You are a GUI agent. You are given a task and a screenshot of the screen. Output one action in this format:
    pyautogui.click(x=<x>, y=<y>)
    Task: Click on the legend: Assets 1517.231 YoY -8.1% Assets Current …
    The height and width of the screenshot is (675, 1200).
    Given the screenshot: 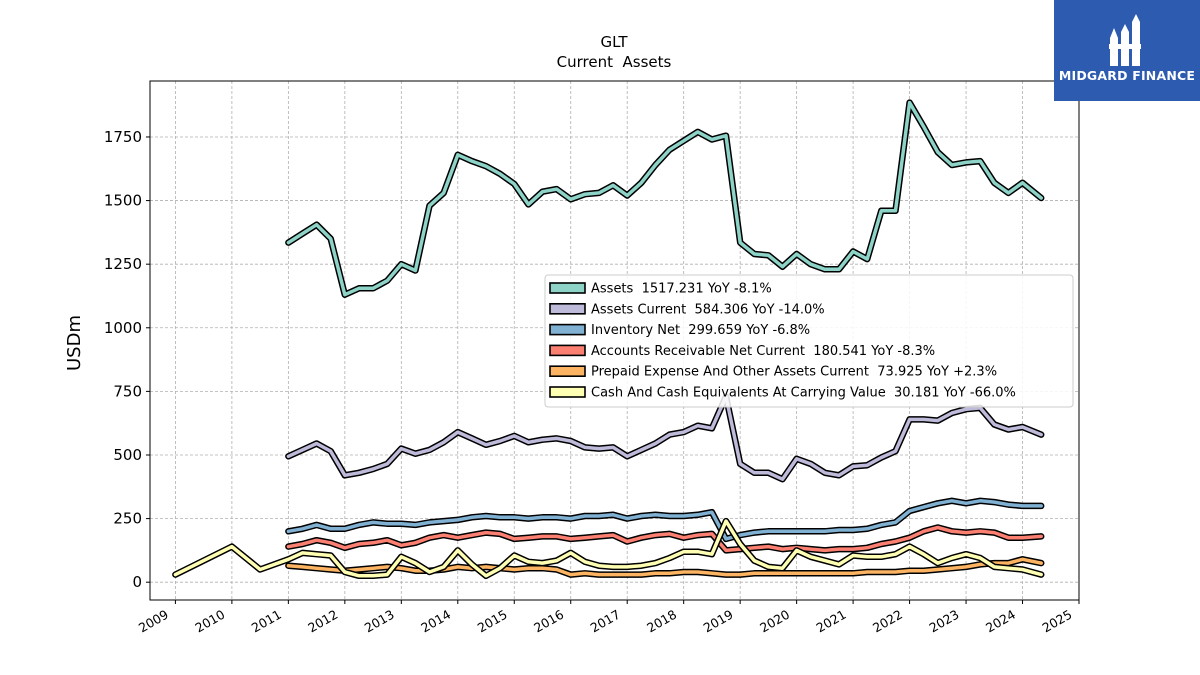 What is the action you would take?
    pyautogui.click(x=809, y=341)
    